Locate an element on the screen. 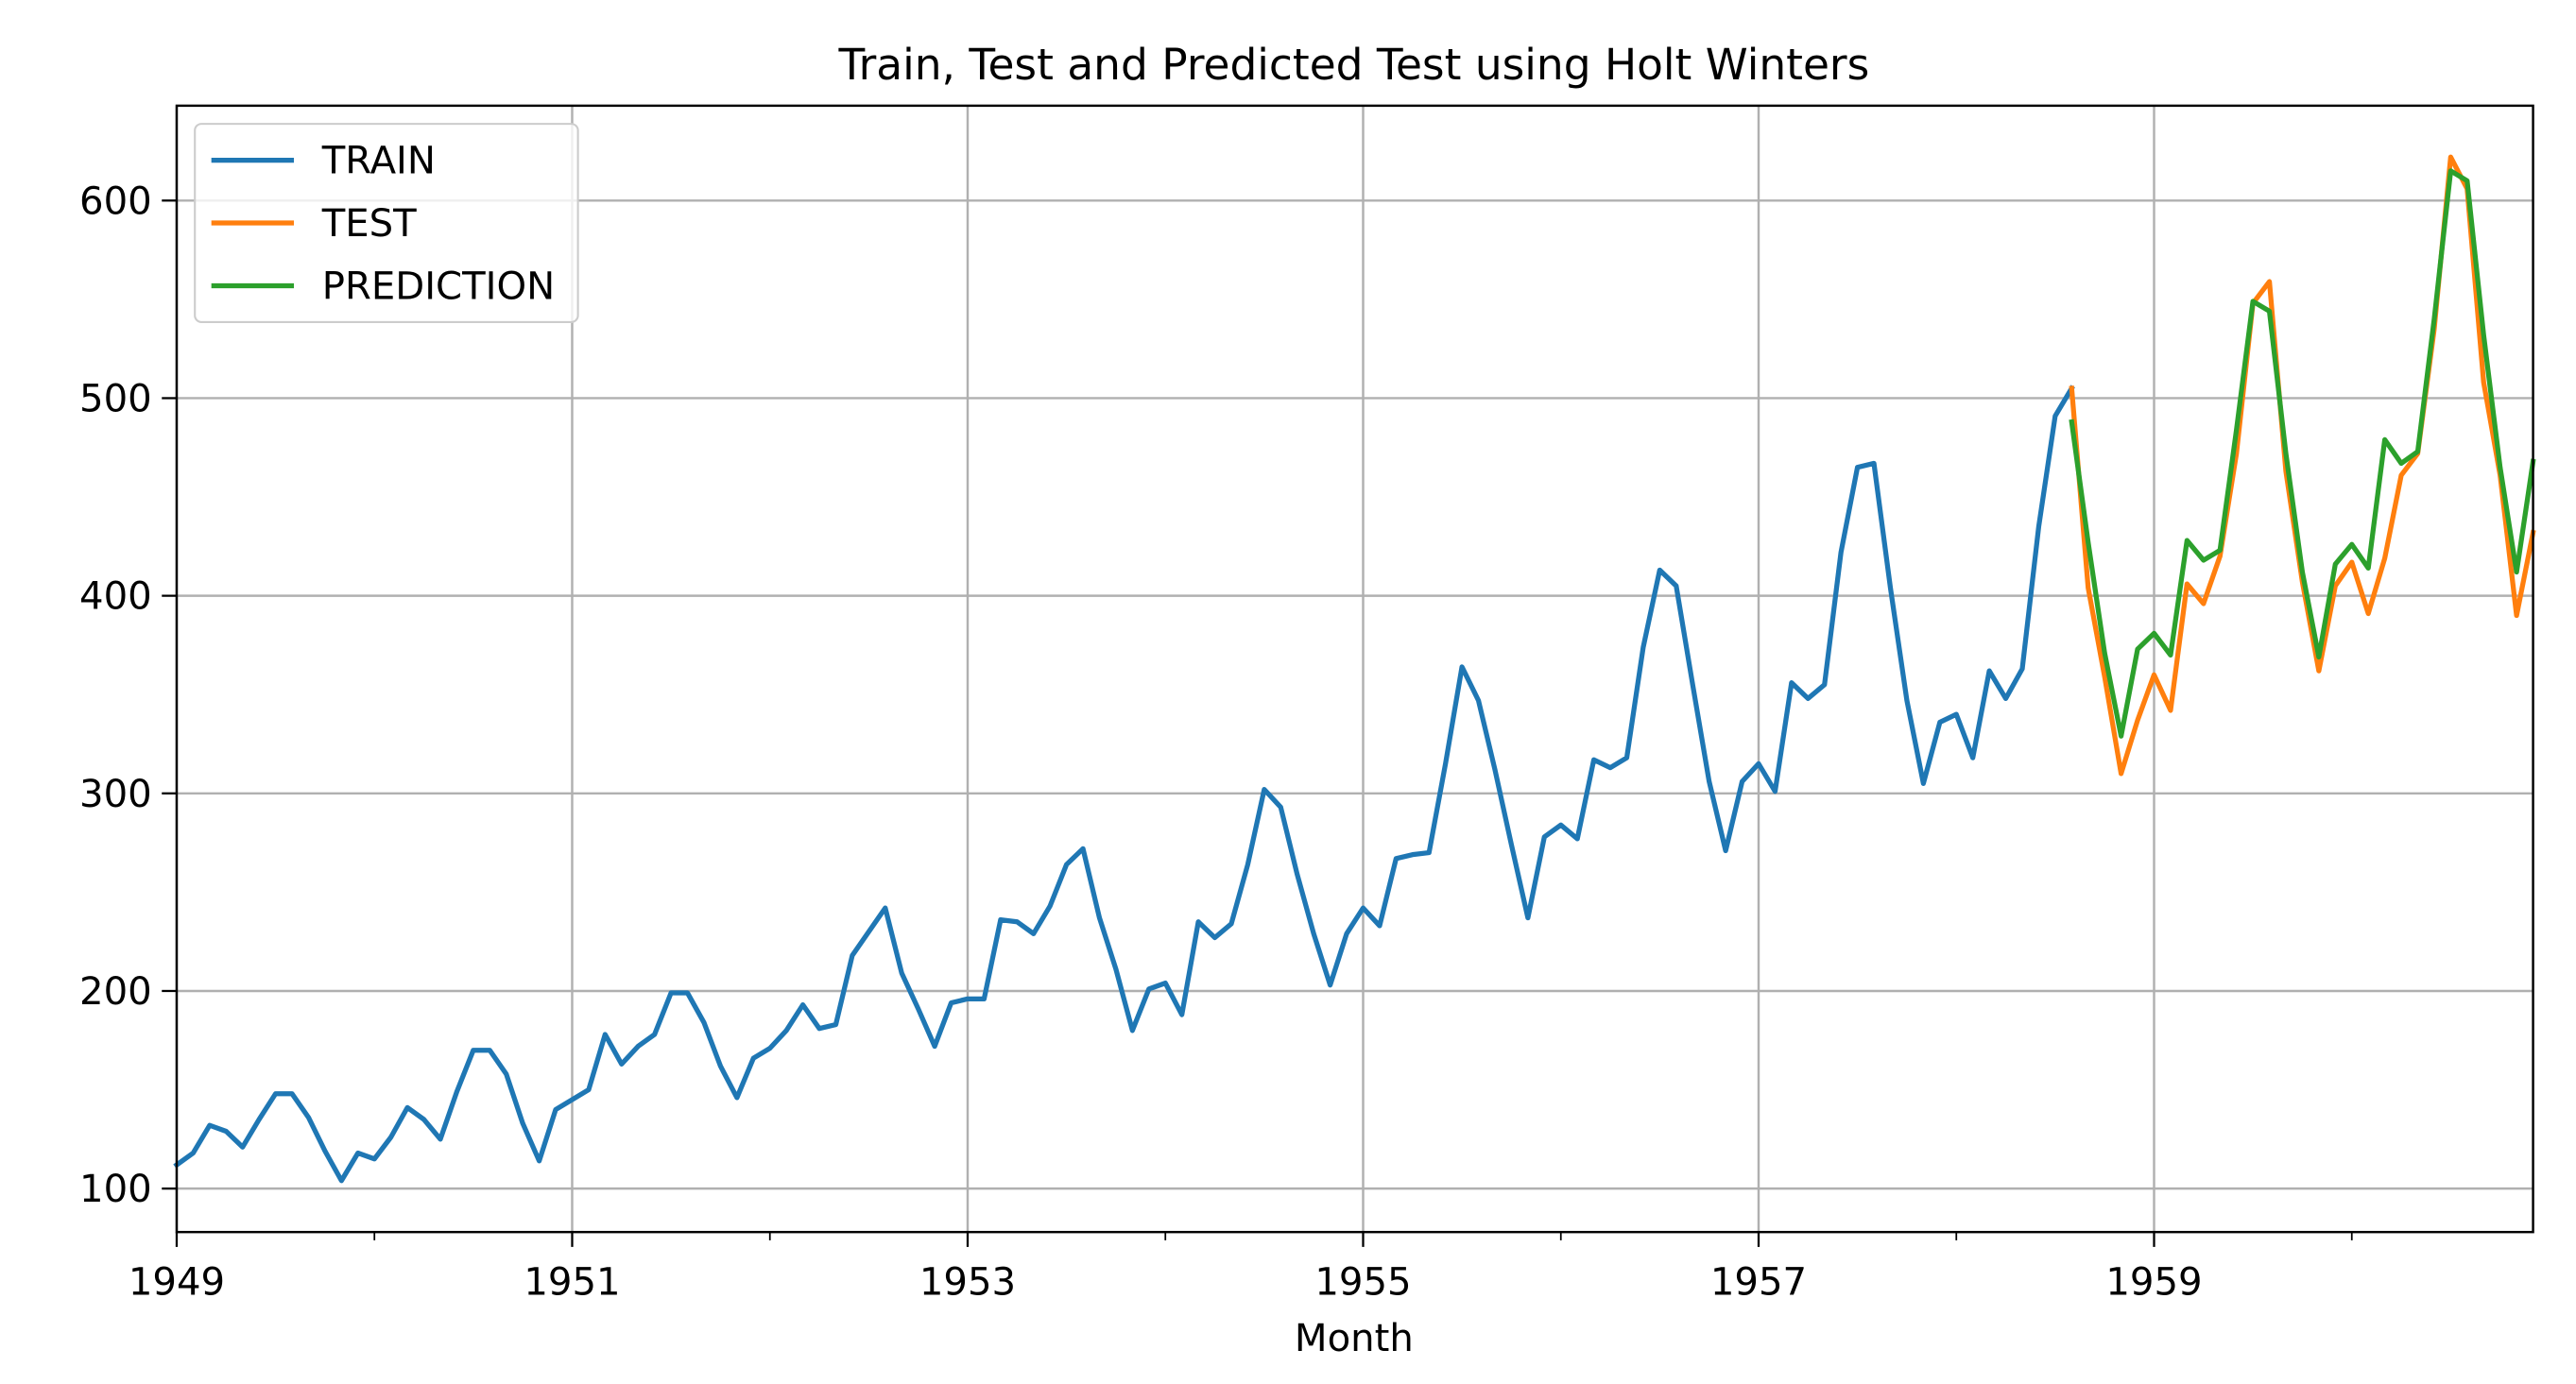 The height and width of the screenshot is (1384, 2576). legend-label-prediction: PREDICTION is located at coordinates (438, 286).